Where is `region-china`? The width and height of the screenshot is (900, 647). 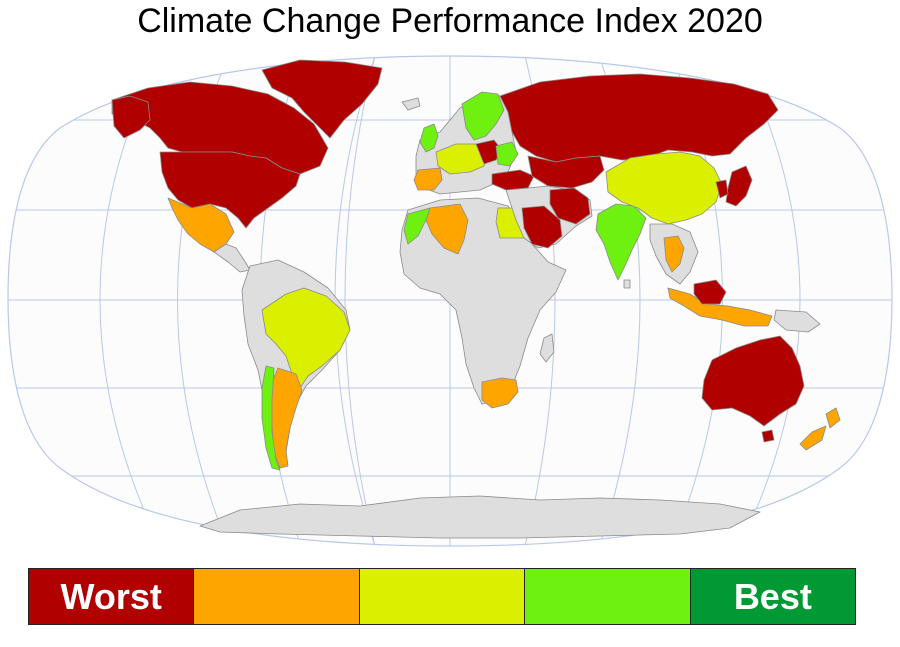 region-china is located at coordinates (664, 188).